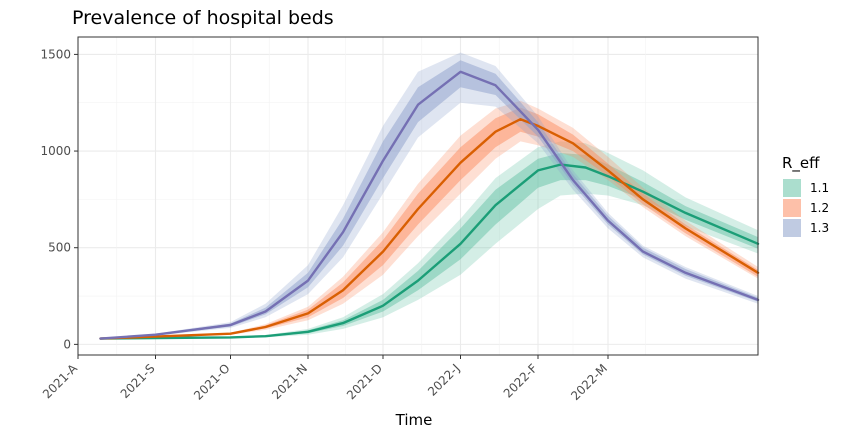  Describe the element at coordinates (364, 381) in the screenshot. I see `x-tick-label: 2021-D` at that location.